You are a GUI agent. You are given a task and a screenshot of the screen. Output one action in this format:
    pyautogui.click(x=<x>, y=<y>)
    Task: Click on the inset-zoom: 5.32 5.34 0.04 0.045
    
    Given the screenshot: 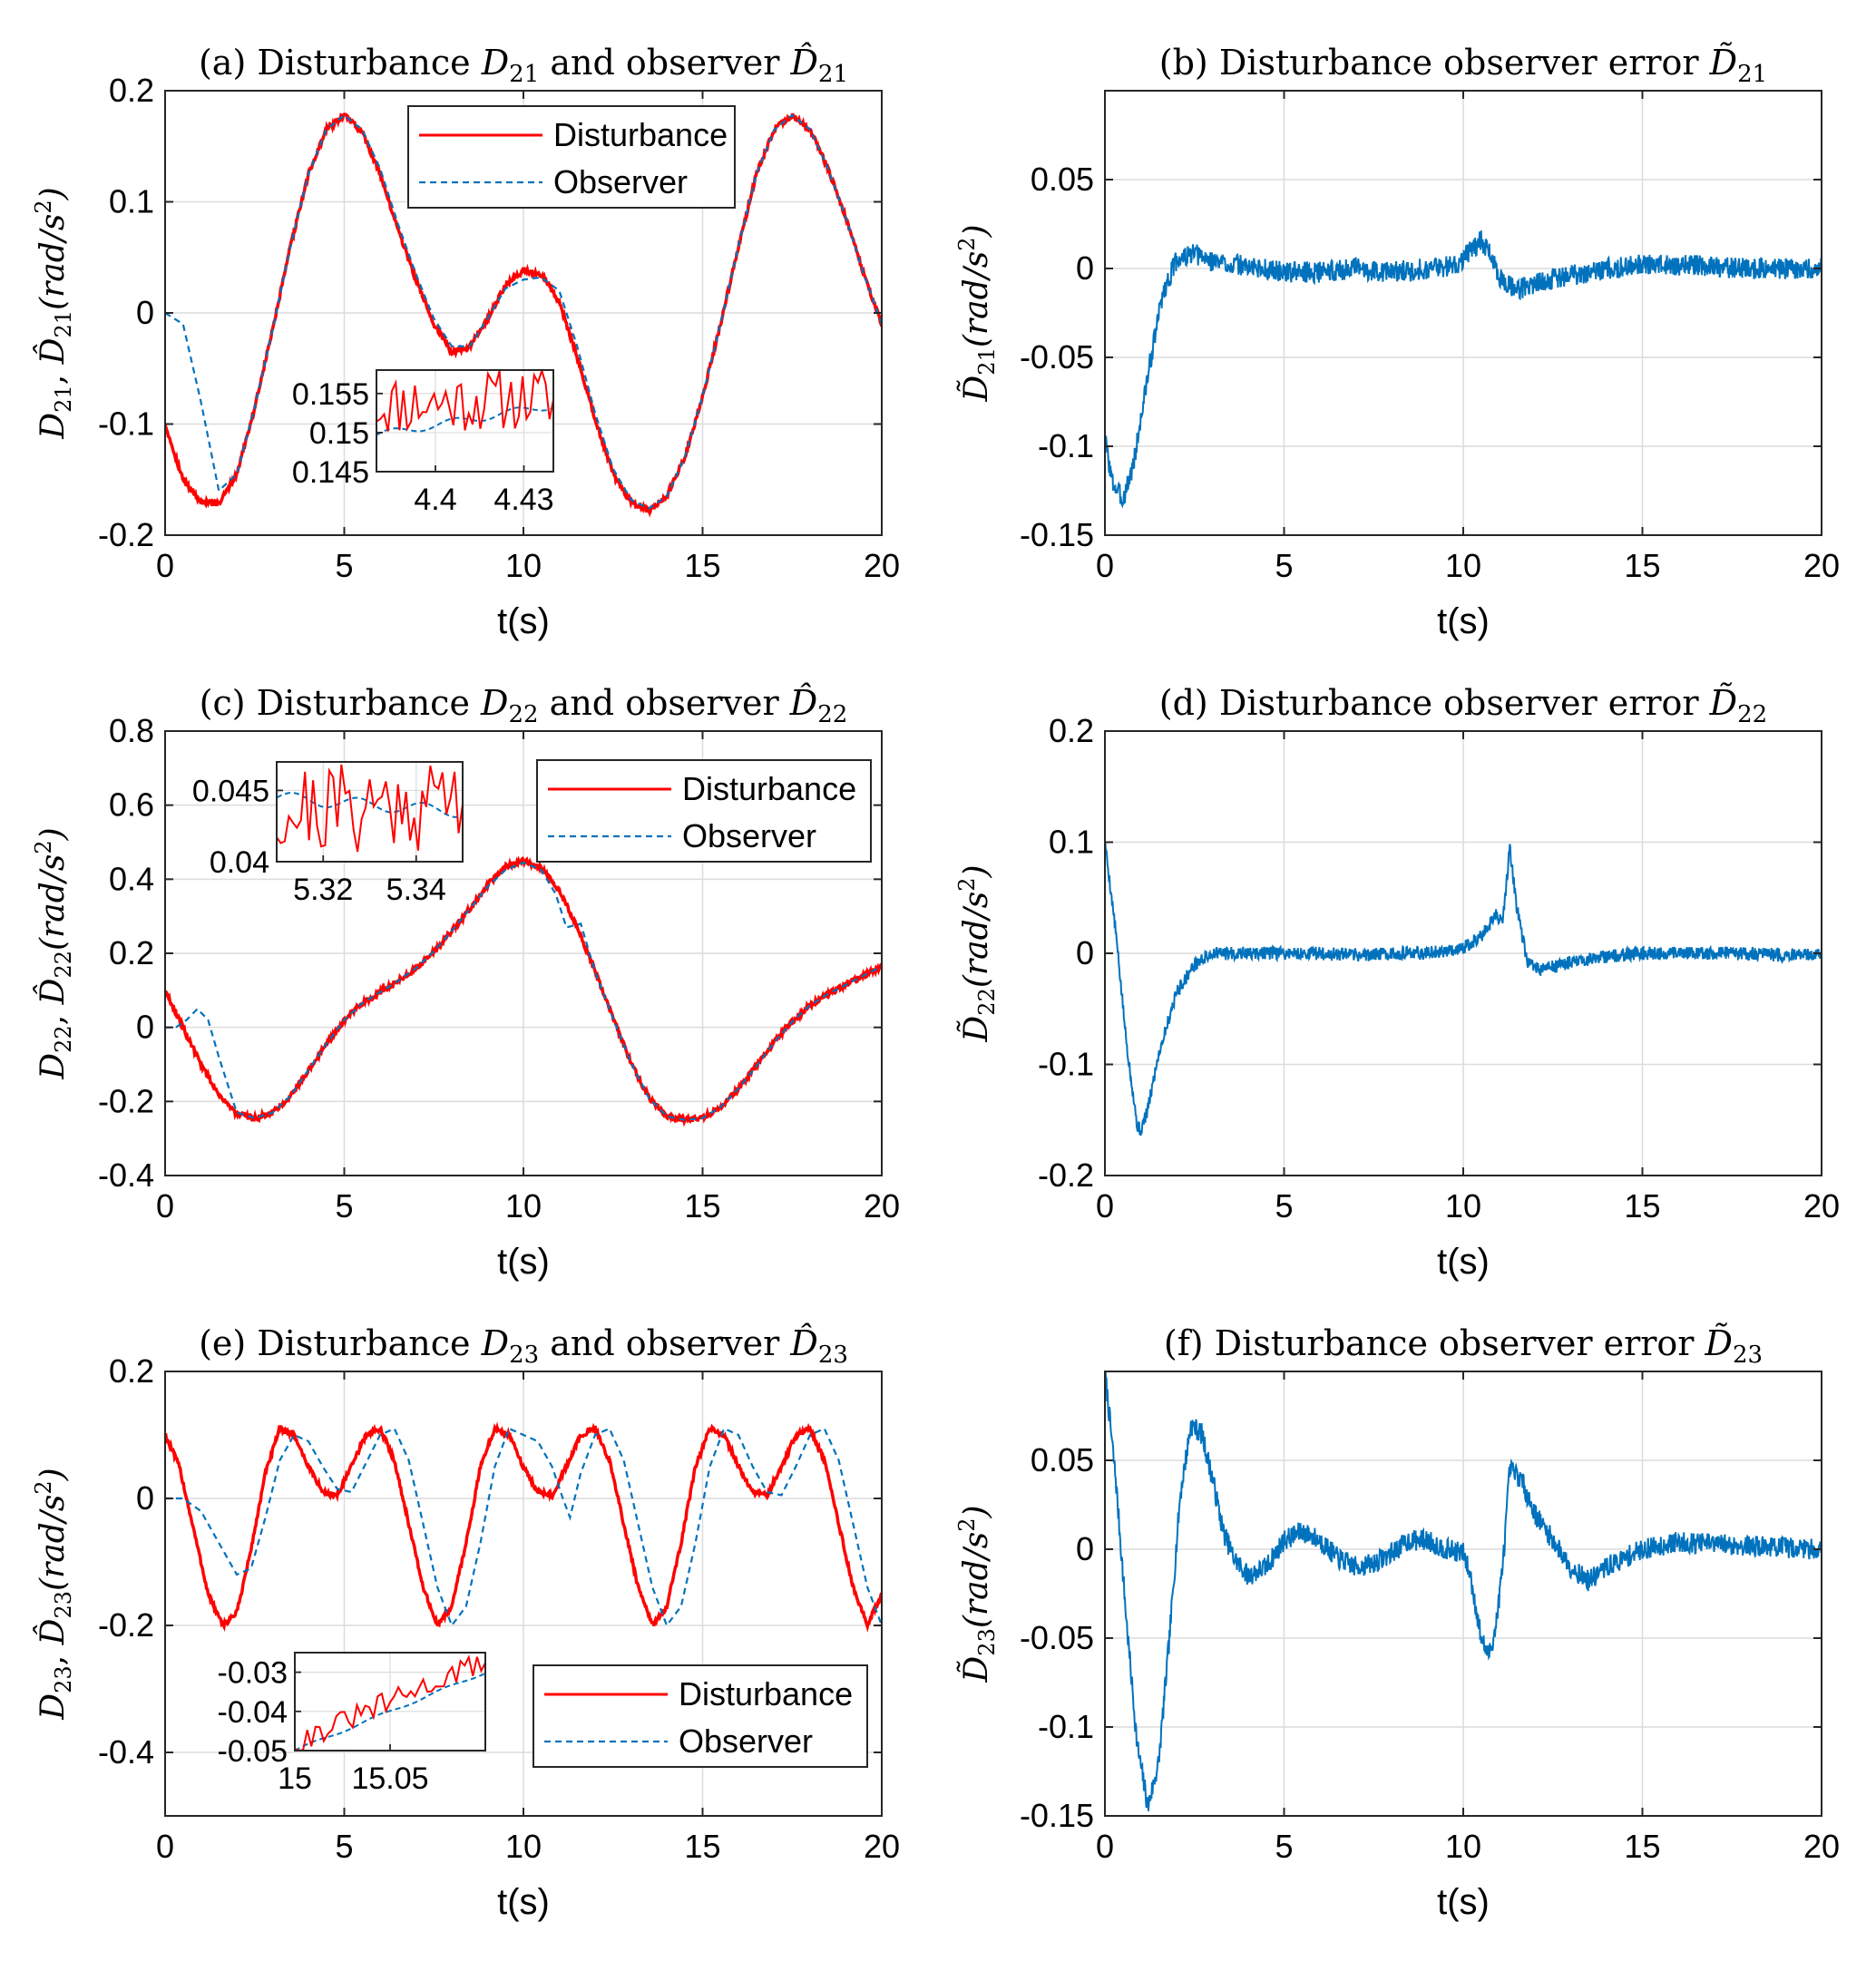 What is the action you would take?
    pyautogui.click(x=328, y=834)
    